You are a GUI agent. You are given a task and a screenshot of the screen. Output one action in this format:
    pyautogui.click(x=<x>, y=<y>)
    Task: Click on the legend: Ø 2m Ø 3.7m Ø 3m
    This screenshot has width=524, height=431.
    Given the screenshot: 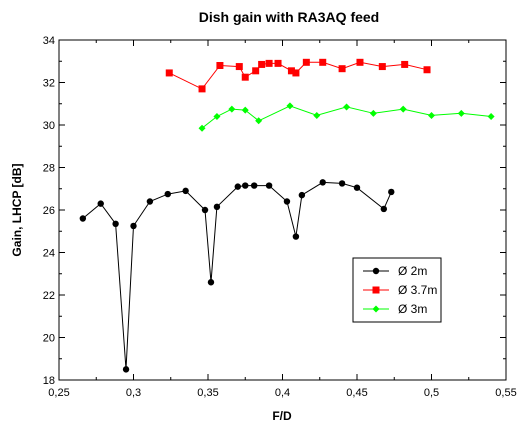 What is the action you would take?
    pyautogui.click(x=397, y=290)
    